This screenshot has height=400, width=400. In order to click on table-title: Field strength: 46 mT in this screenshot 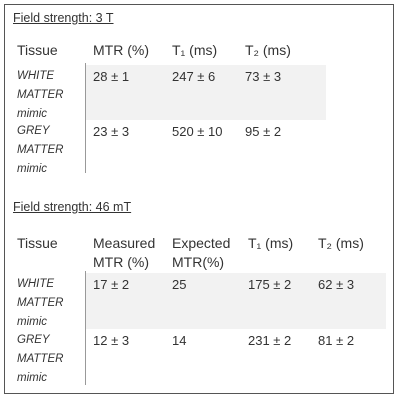, I will do `click(72, 207)`.